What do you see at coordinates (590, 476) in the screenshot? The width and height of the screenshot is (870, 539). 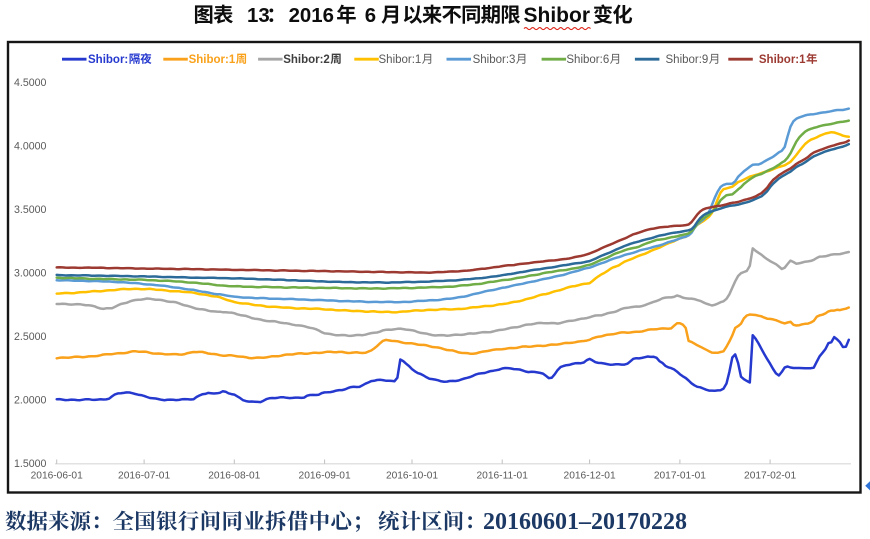 I see `svg-text: 2016-12-01` at bounding box center [590, 476].